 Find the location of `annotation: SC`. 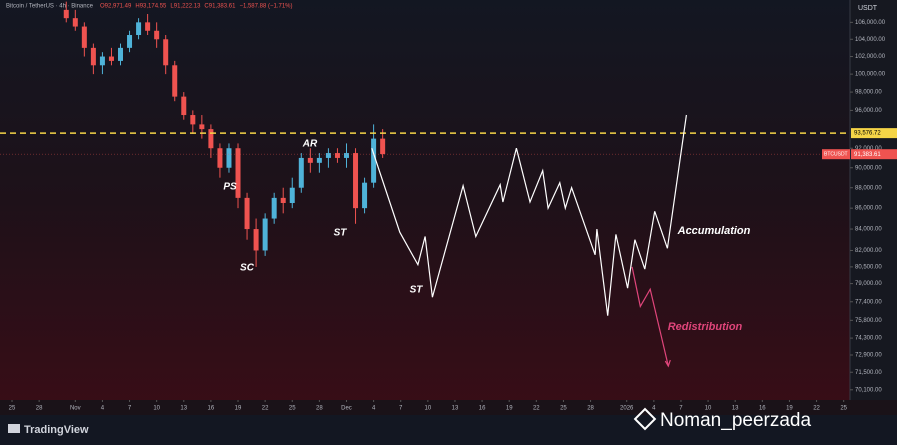

annotation: SC is located at coordinates (247, 268).